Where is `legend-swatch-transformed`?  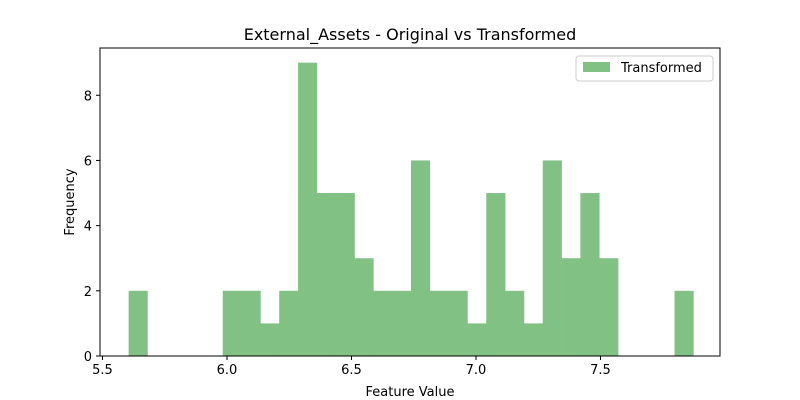
legend-swatch-transformed is located at coordinates (596, 67).